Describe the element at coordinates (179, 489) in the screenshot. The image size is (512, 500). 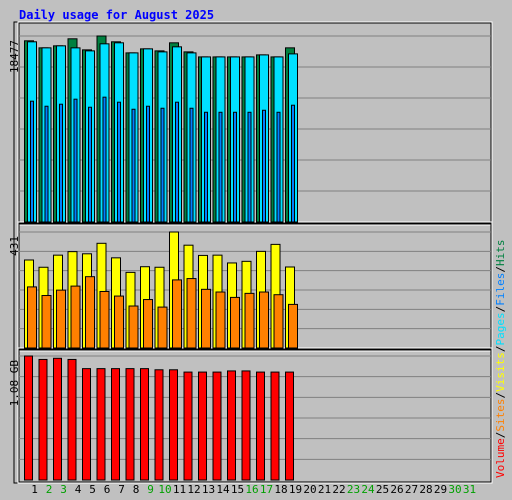
I see `x-tick-label: 11` at that location.